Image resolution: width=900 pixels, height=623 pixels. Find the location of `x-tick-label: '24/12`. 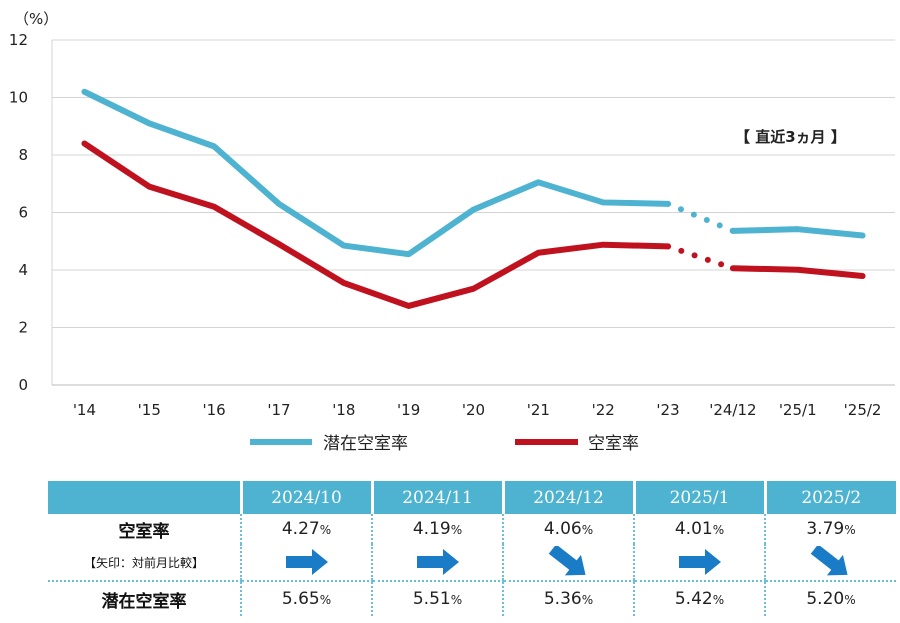

x-tick-label: '24/12 is located at coordinates (732, 410).